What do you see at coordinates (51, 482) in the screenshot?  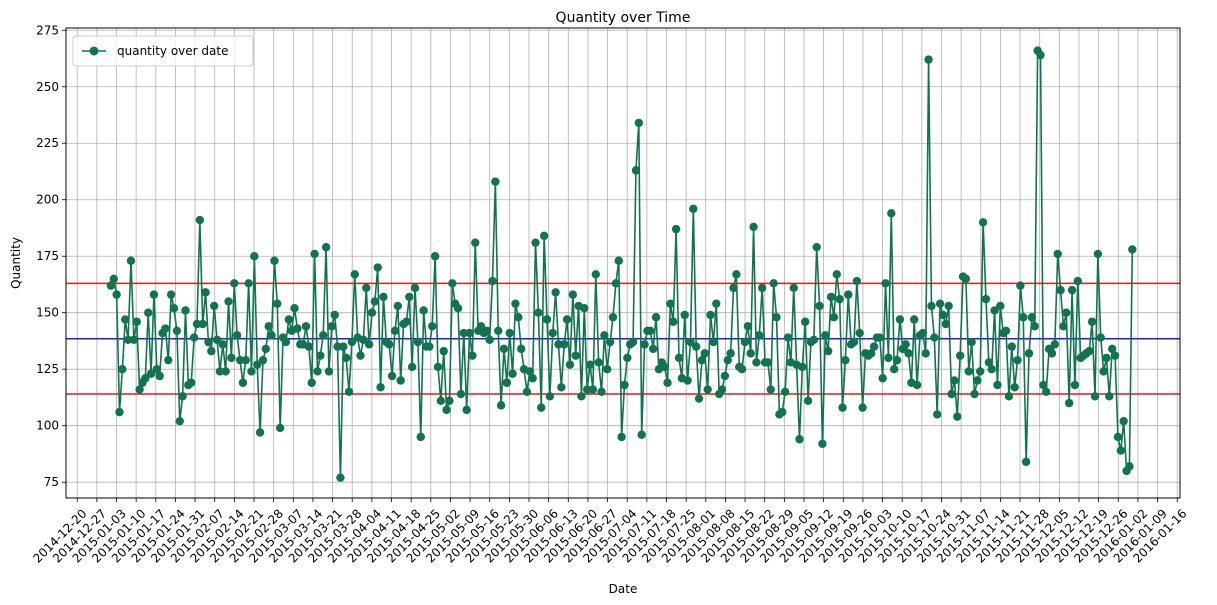 I see `y-tick-label: 75` at bounding box center [51, 482].